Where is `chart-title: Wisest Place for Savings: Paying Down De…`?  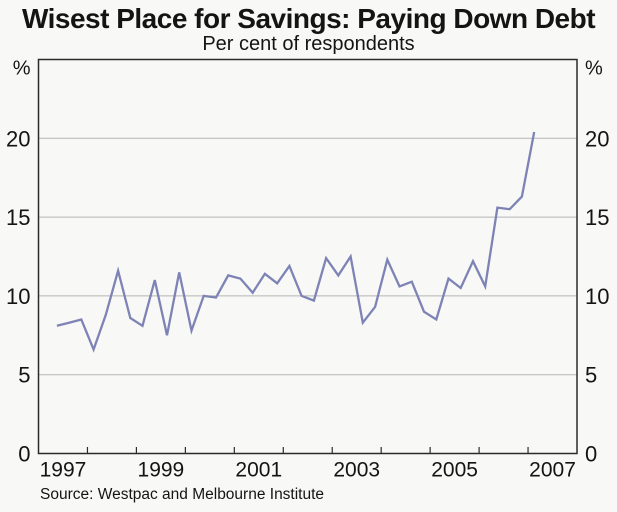 chart-title: Wisest Place for Savings: Paying Down De… is located at coordinates (308, 18).